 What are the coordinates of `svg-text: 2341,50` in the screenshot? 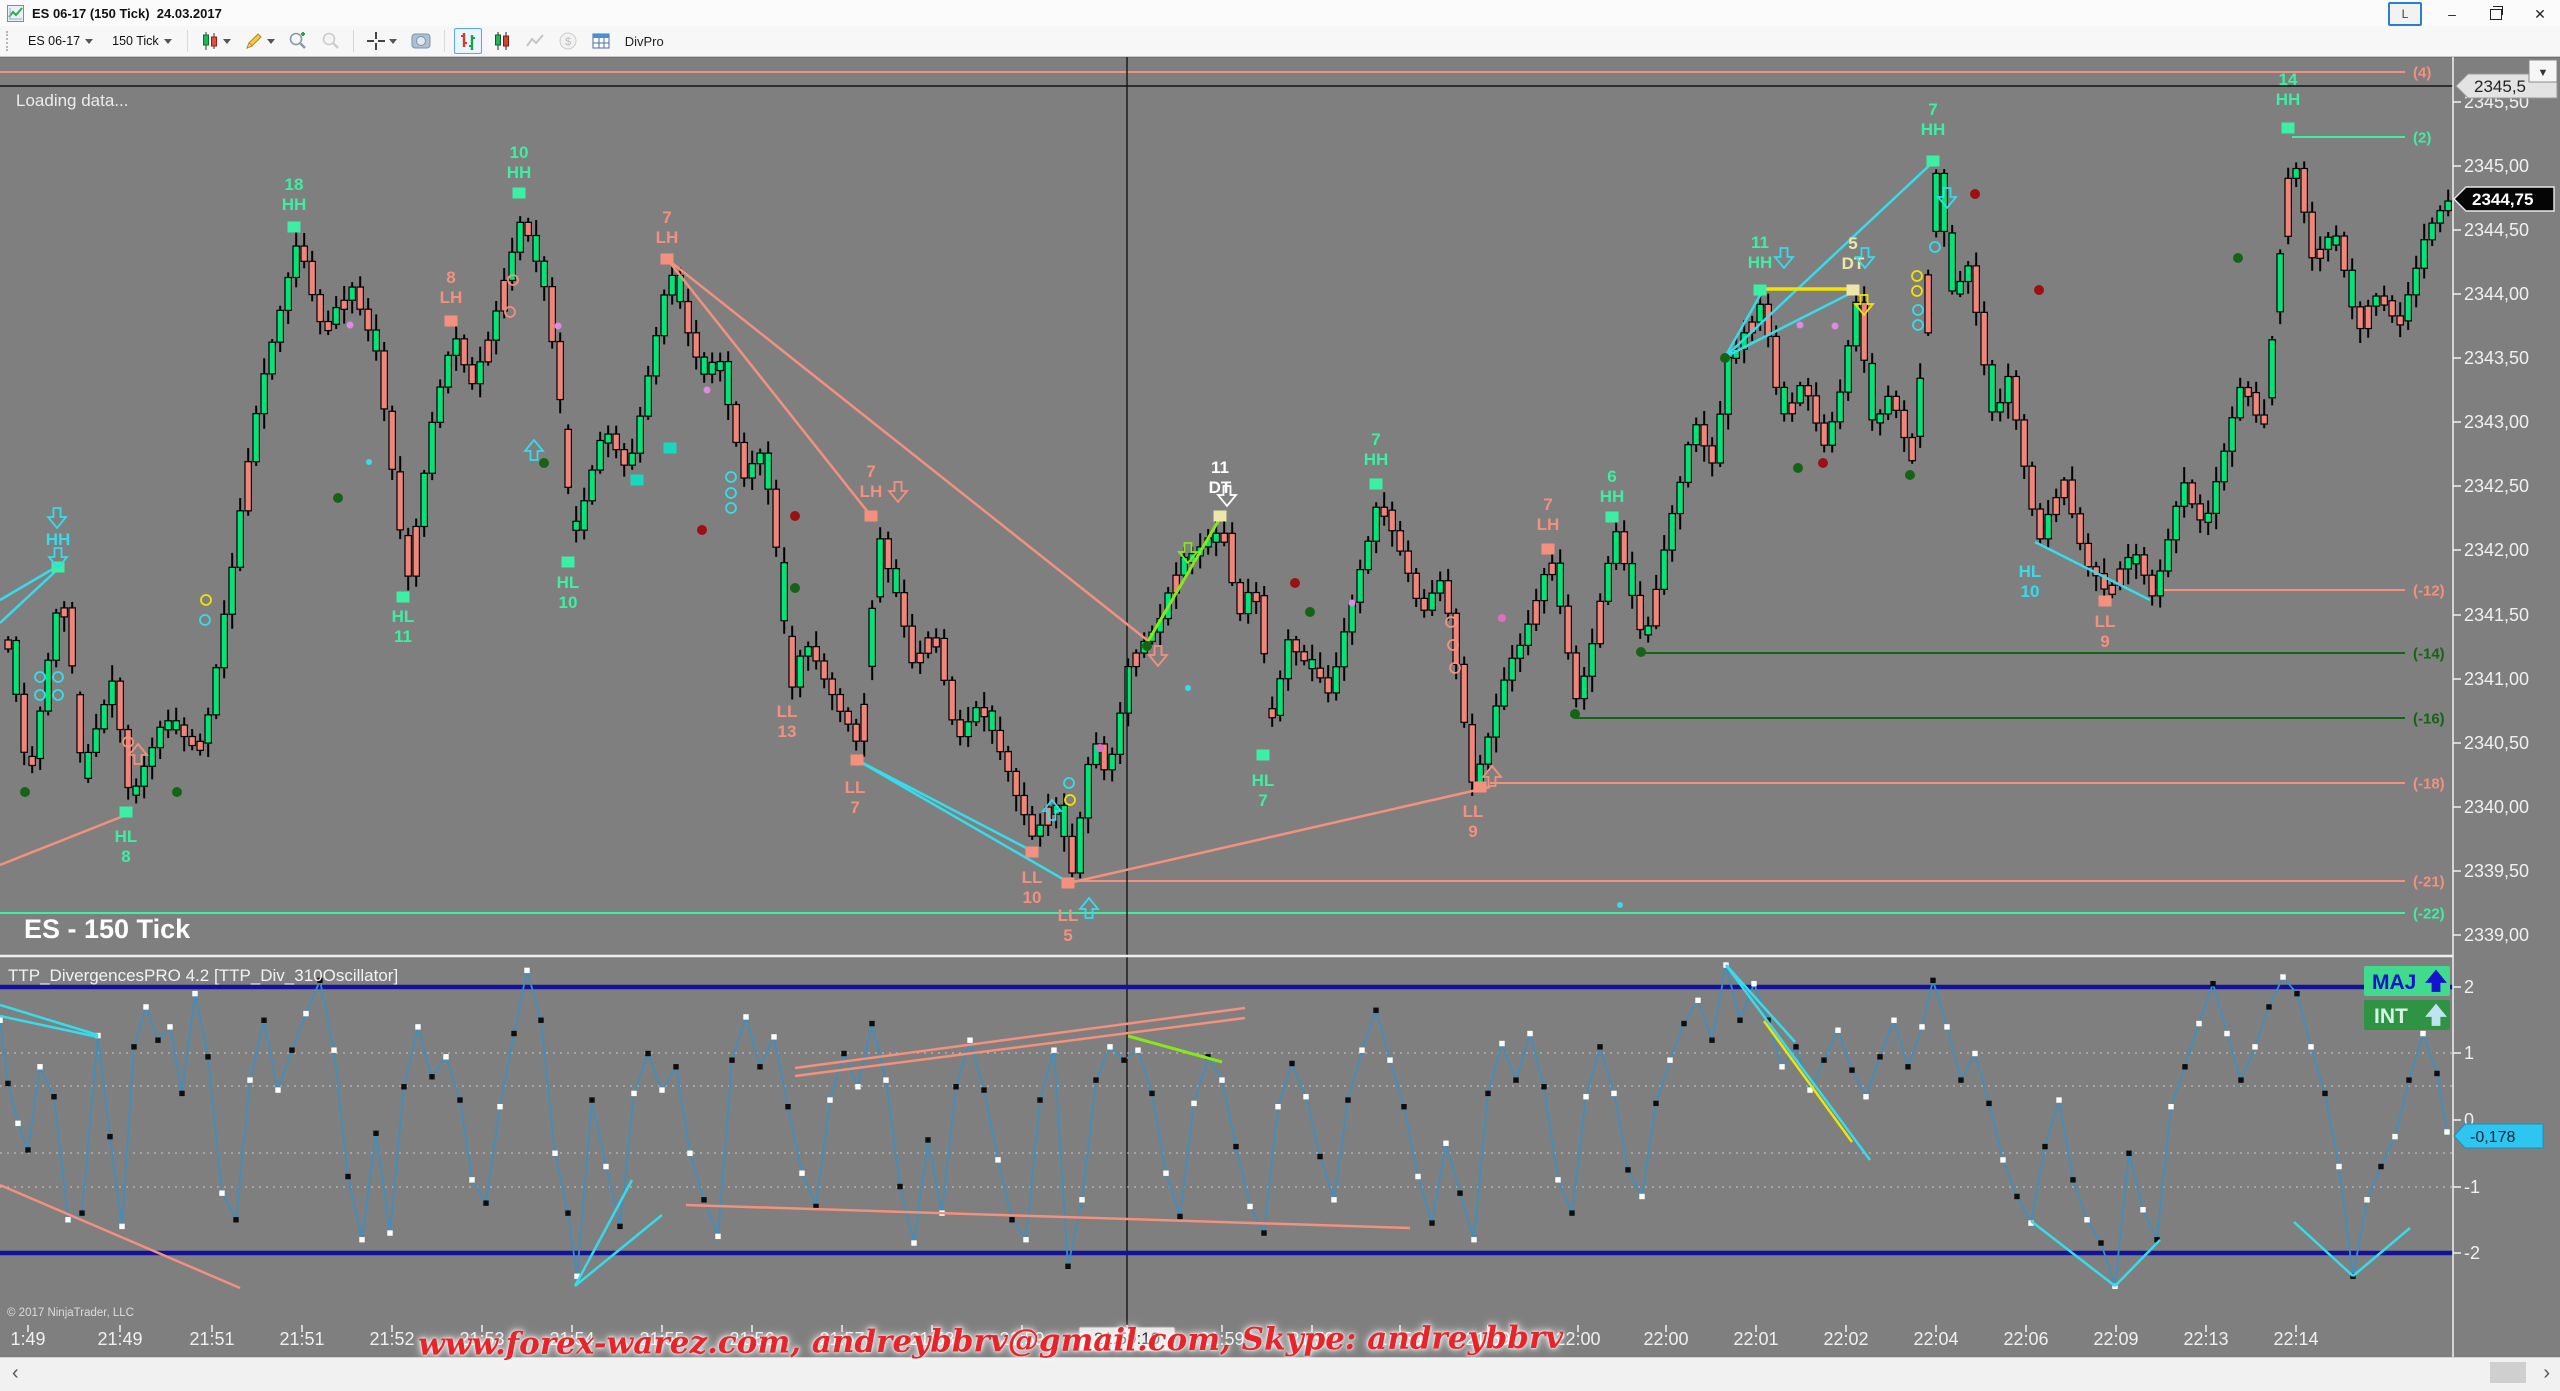 It's located at (2496, 615).